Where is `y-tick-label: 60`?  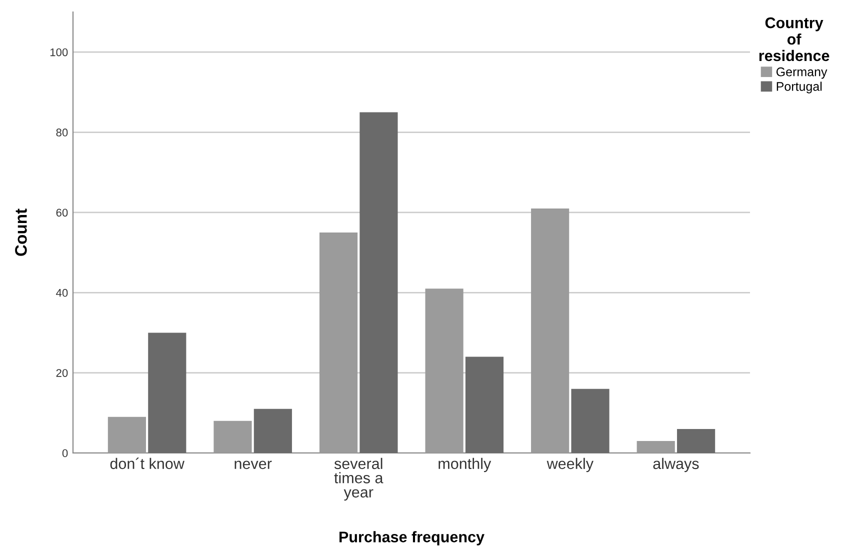 y-tick-label: 60 is located at coordinates (62, 212).